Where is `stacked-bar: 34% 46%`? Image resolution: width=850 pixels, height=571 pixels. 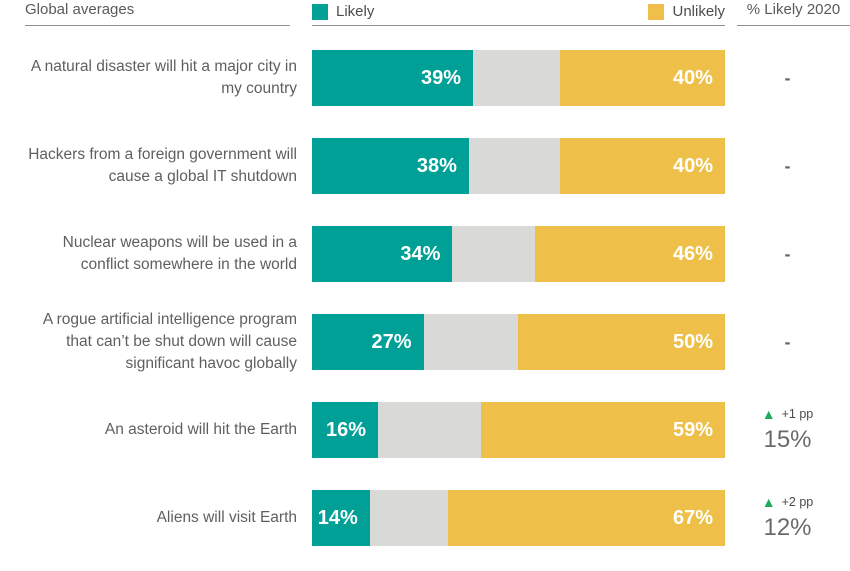 stacked-bar: 34% 46% is located at coordinates (518, 254).